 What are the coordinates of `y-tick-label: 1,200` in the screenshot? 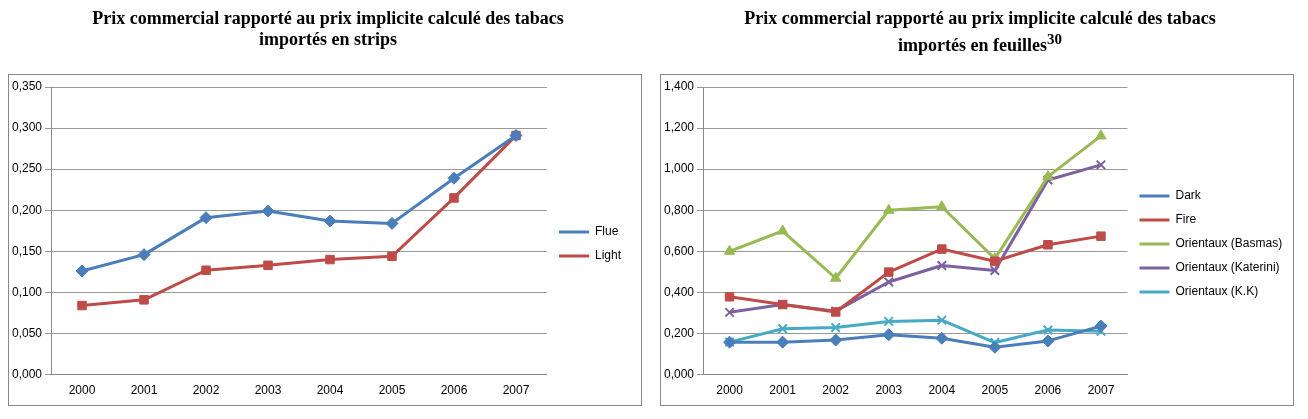 It's located at (679, 127).